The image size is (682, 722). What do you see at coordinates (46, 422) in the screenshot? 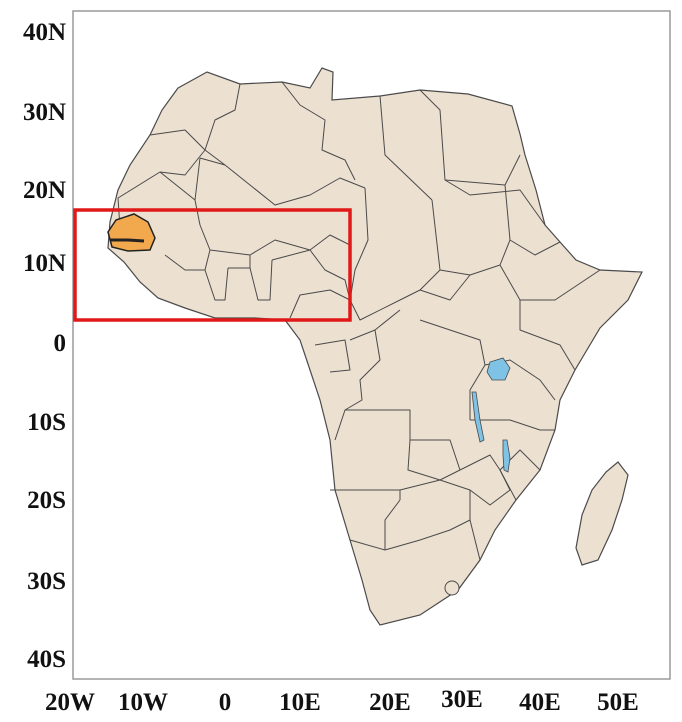
I see `lat-label-10s: 10S` at bounding box center [46, 422].